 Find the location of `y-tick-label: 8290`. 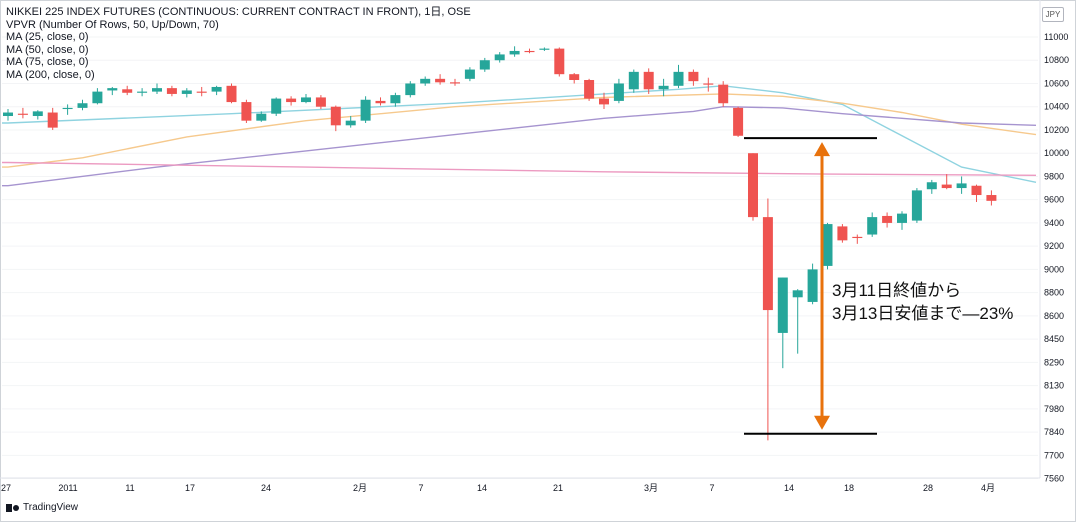

y-tick-label: 8290 is located at coordinates (1054, 362).